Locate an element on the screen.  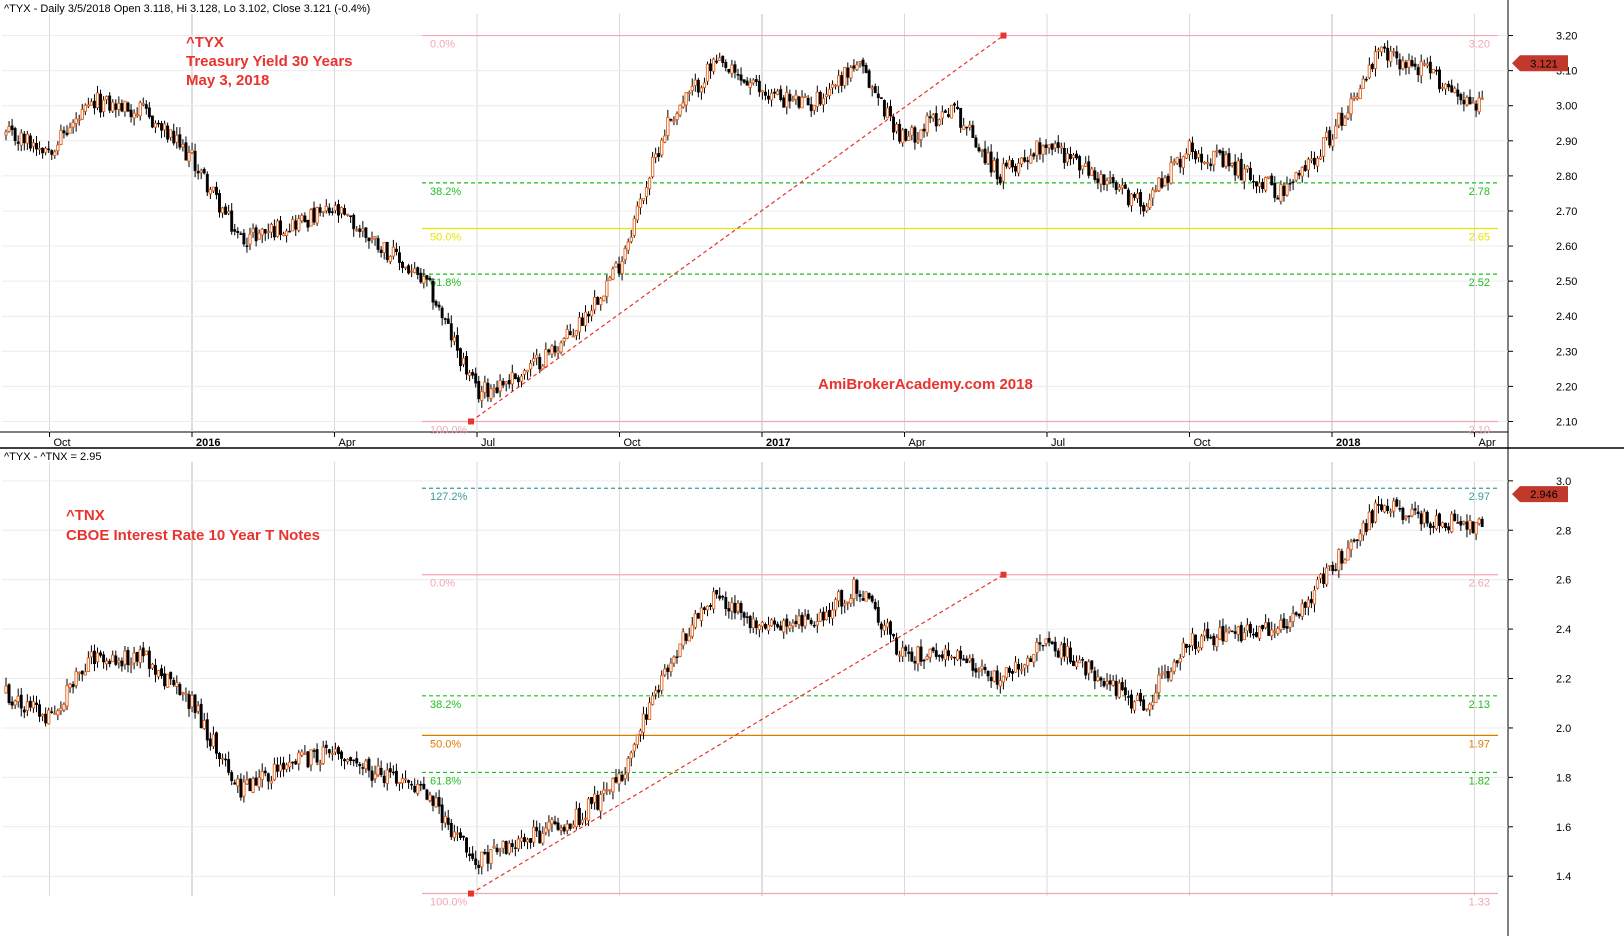
y-tick-label: 2.80 is located at coordinates (1566, 177).